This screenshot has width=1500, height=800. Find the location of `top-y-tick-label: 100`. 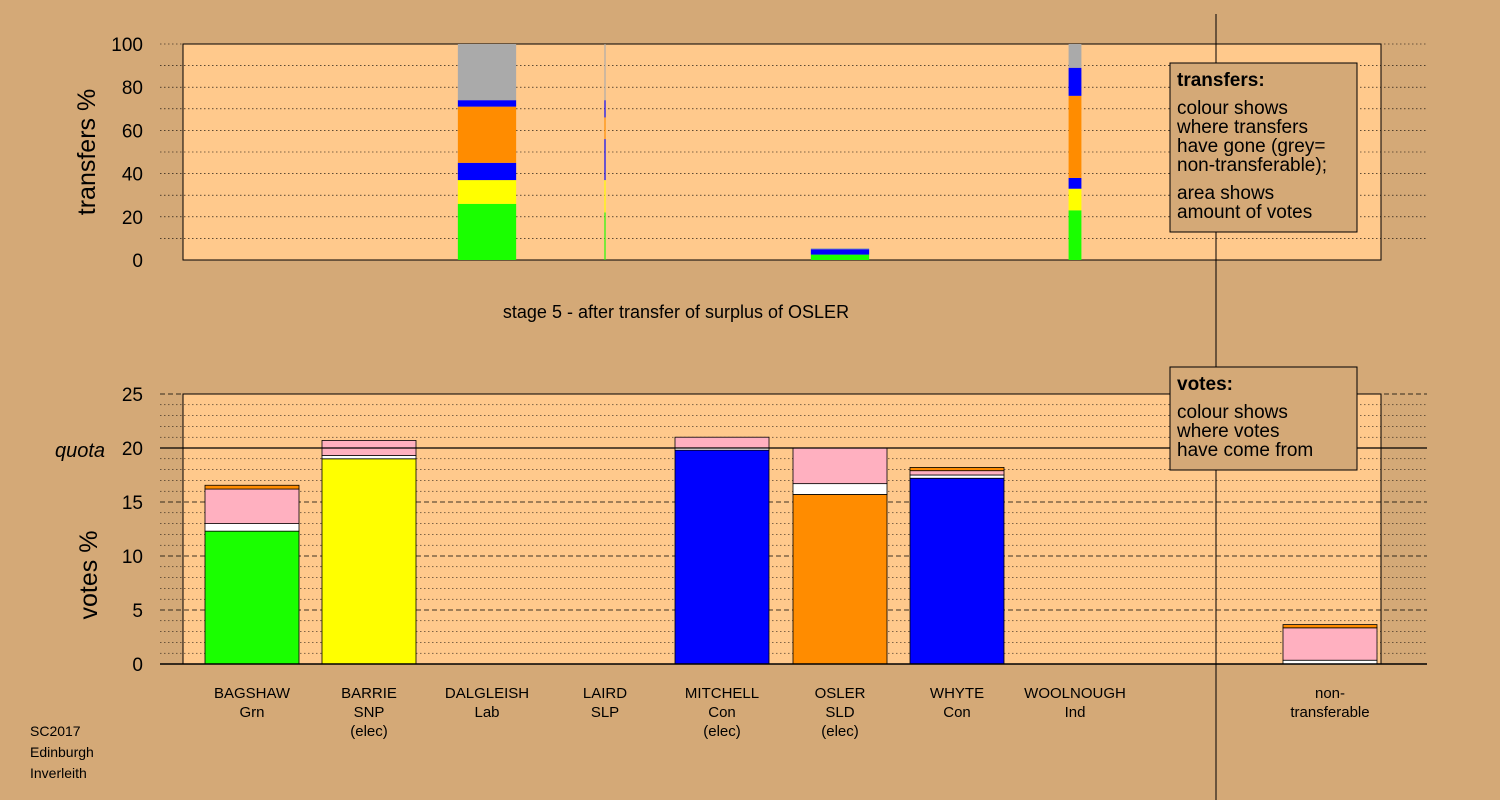

top-y-tick-label: 100 is located at coordinates (127, 45).